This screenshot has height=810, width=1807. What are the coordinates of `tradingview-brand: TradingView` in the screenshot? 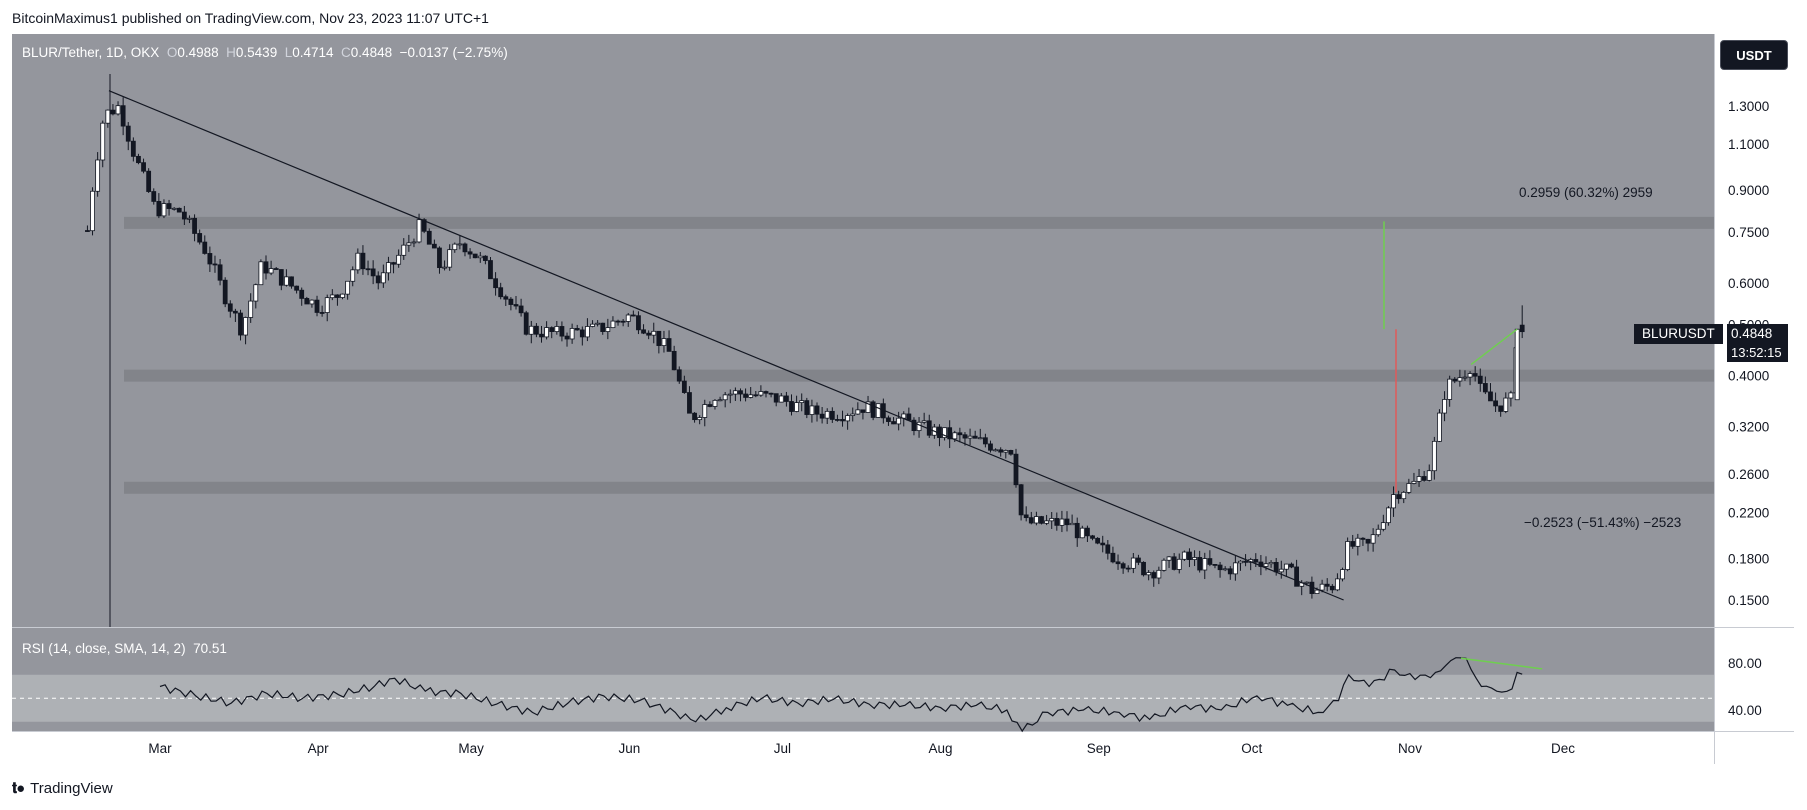 It's located at (71, 788).